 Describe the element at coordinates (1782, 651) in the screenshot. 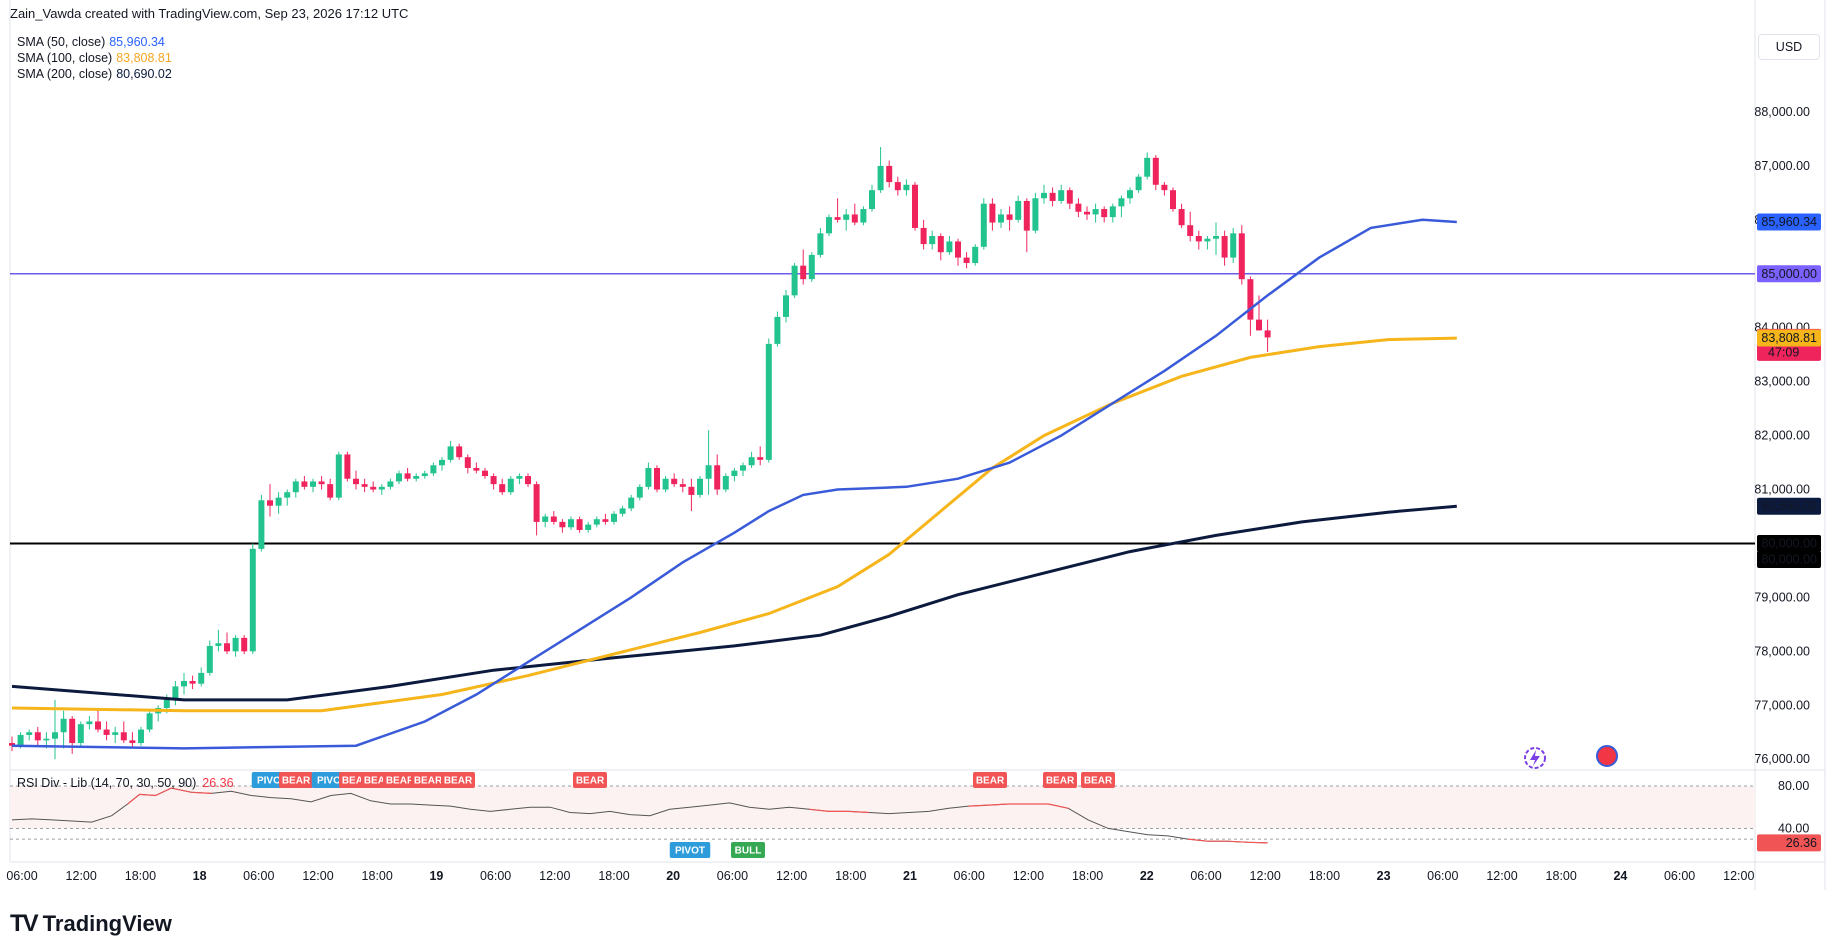

I see `y-tick-label: 78,000.00` at that location.